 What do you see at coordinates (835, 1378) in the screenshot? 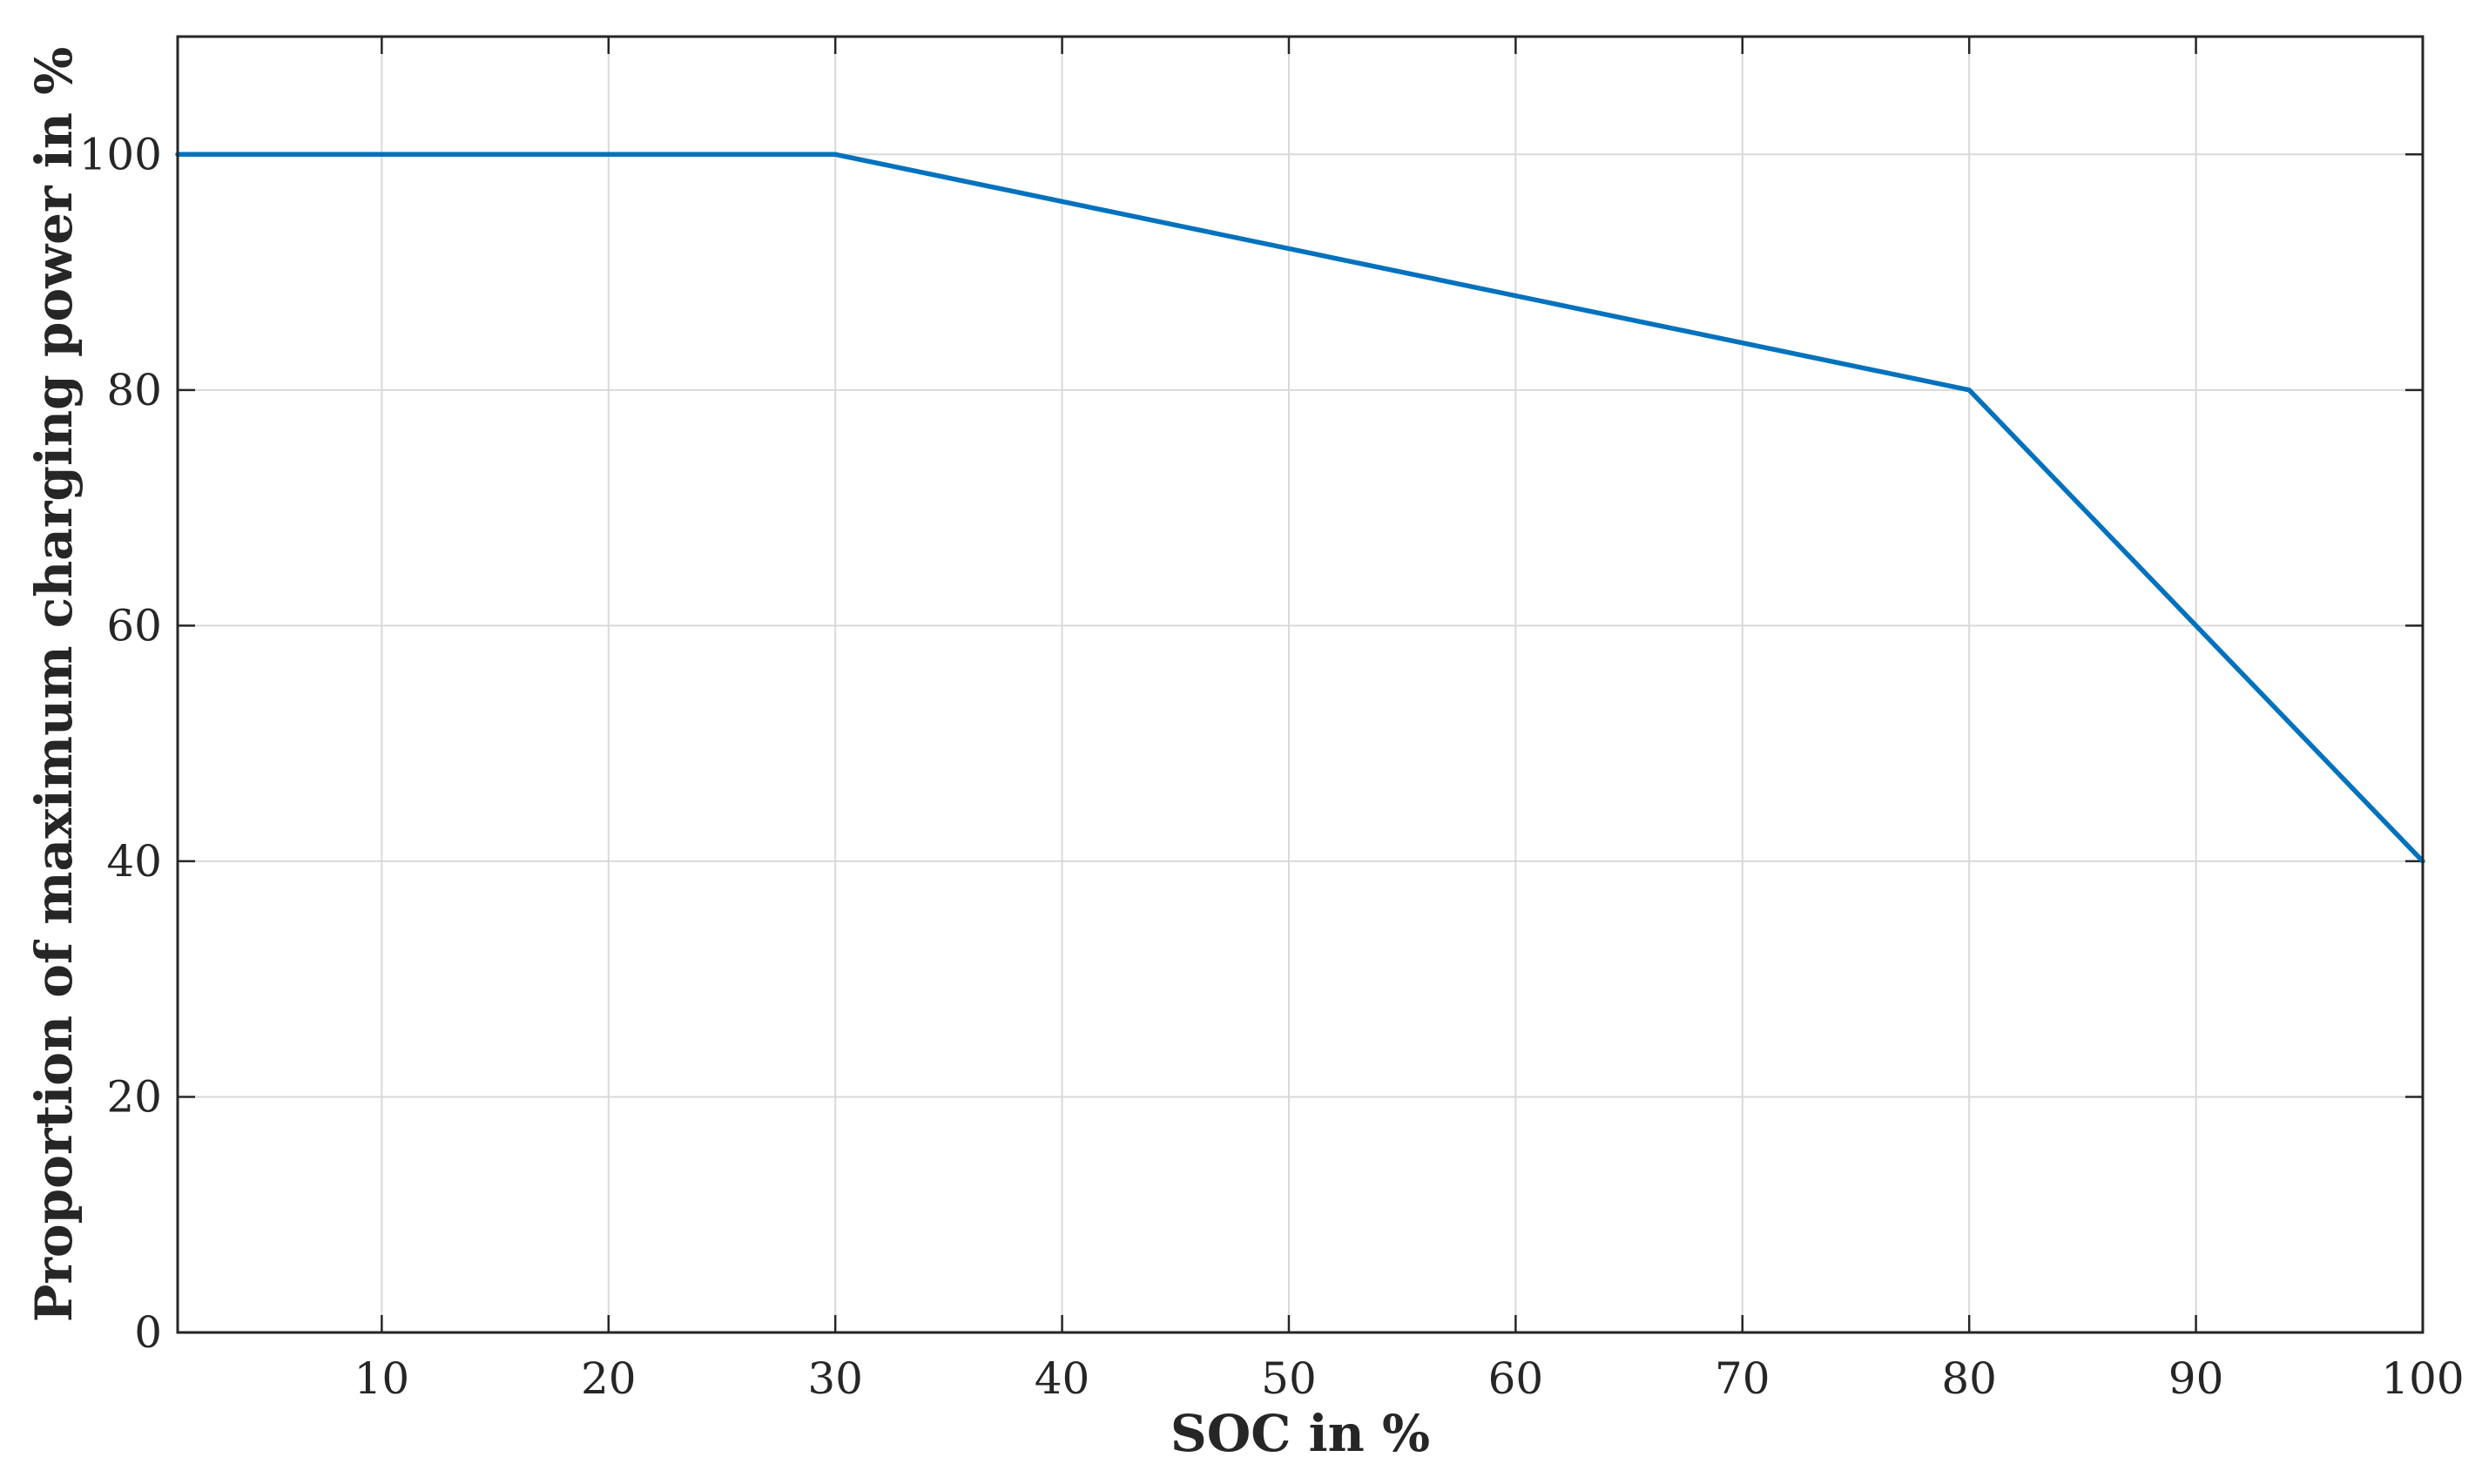
I see `x-tick-label: 30` at bounding box center [835, 1378].